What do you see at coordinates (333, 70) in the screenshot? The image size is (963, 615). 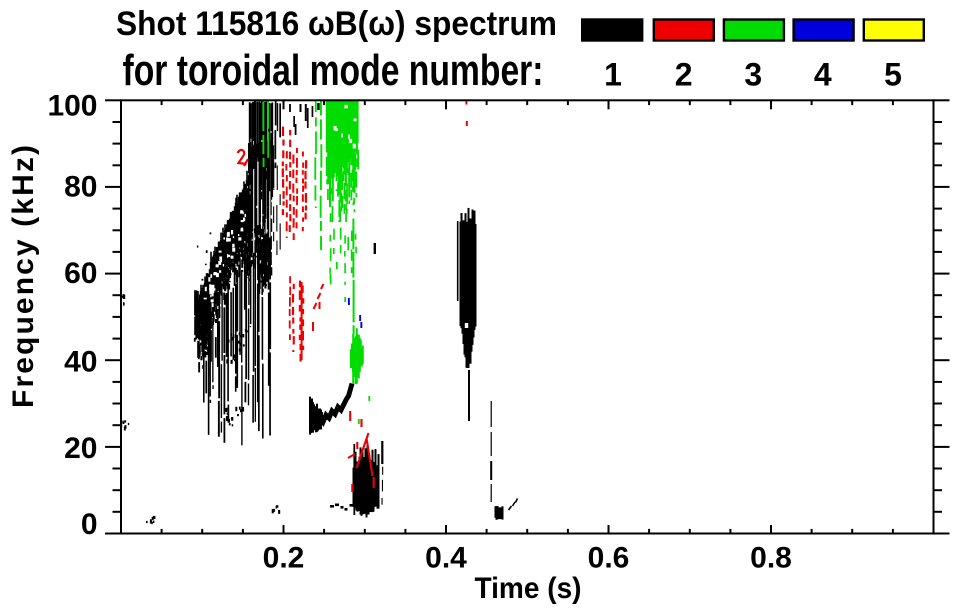 I see `svg-text: for toroidal mode number:` at bounding box center [333, 70].